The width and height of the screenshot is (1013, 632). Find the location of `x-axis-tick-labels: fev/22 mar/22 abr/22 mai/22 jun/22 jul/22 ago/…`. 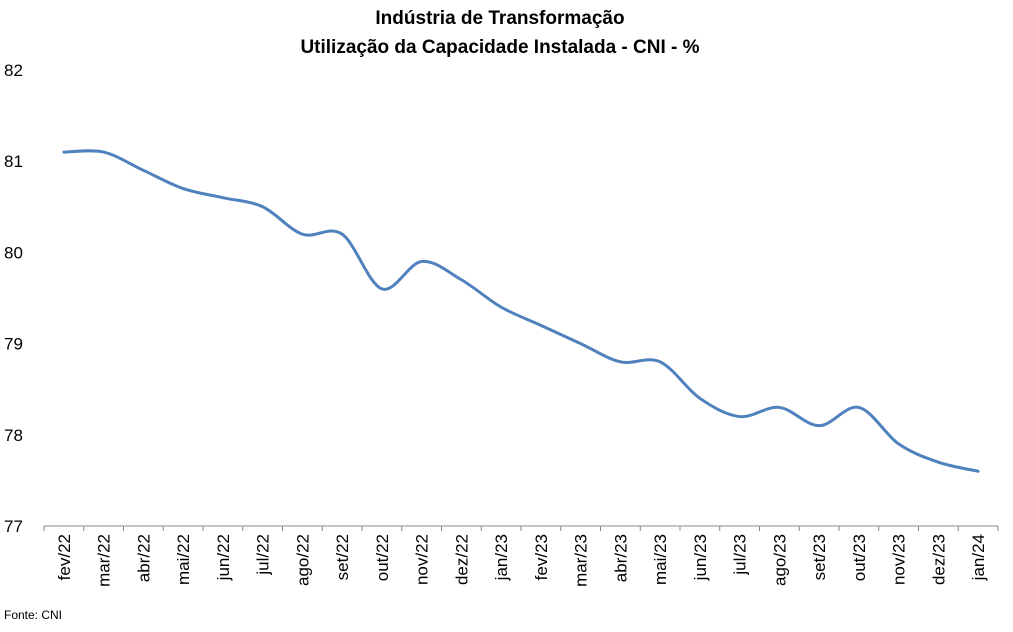

x-axis-tick-labels: fev/22 mar/22 abr/22 mai/22 jun/22 jul/22 ago/… is located at coordinates (521, 560).